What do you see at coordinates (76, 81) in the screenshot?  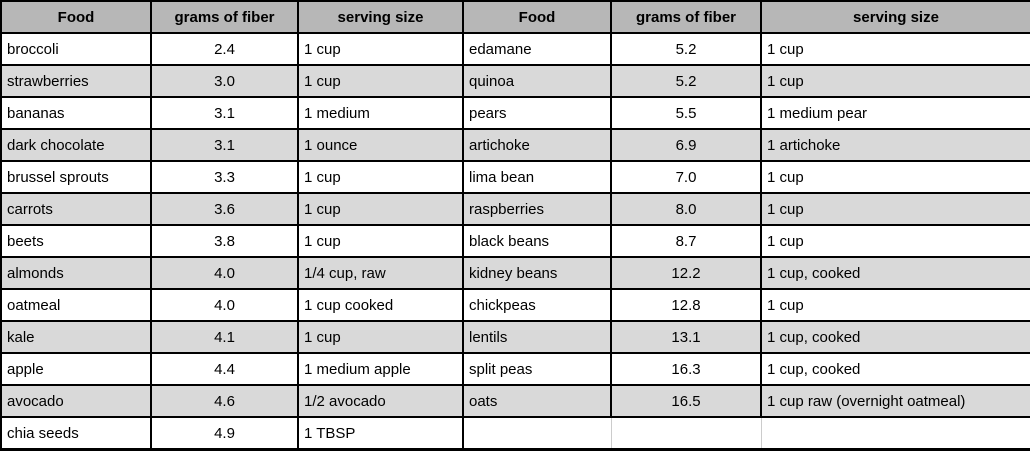 I see `food-cell: strawberries` at bounding box center [76, 81].